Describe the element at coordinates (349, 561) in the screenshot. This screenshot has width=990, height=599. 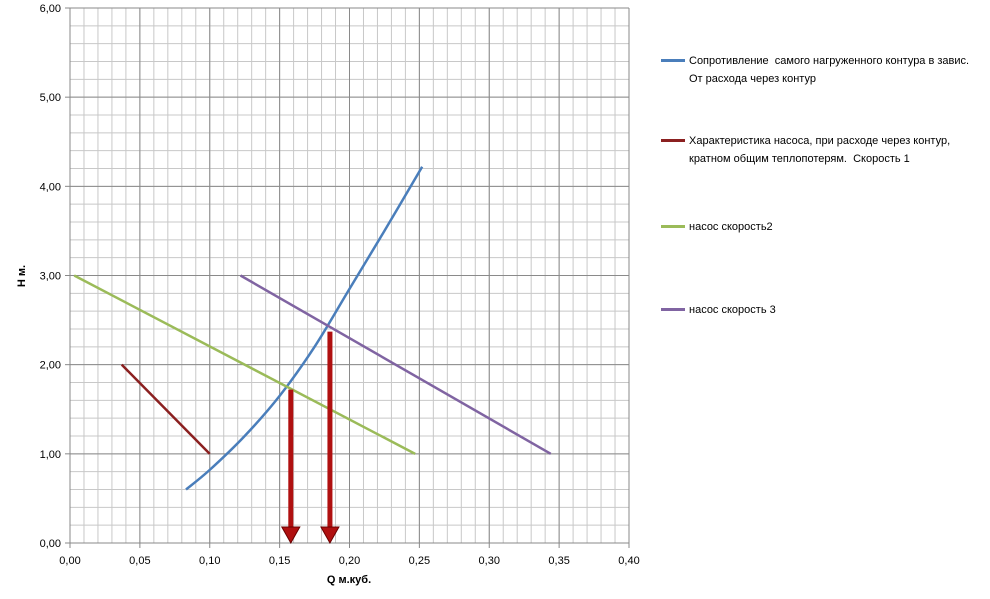
I see `x-tick-label: 0,20` at that location.